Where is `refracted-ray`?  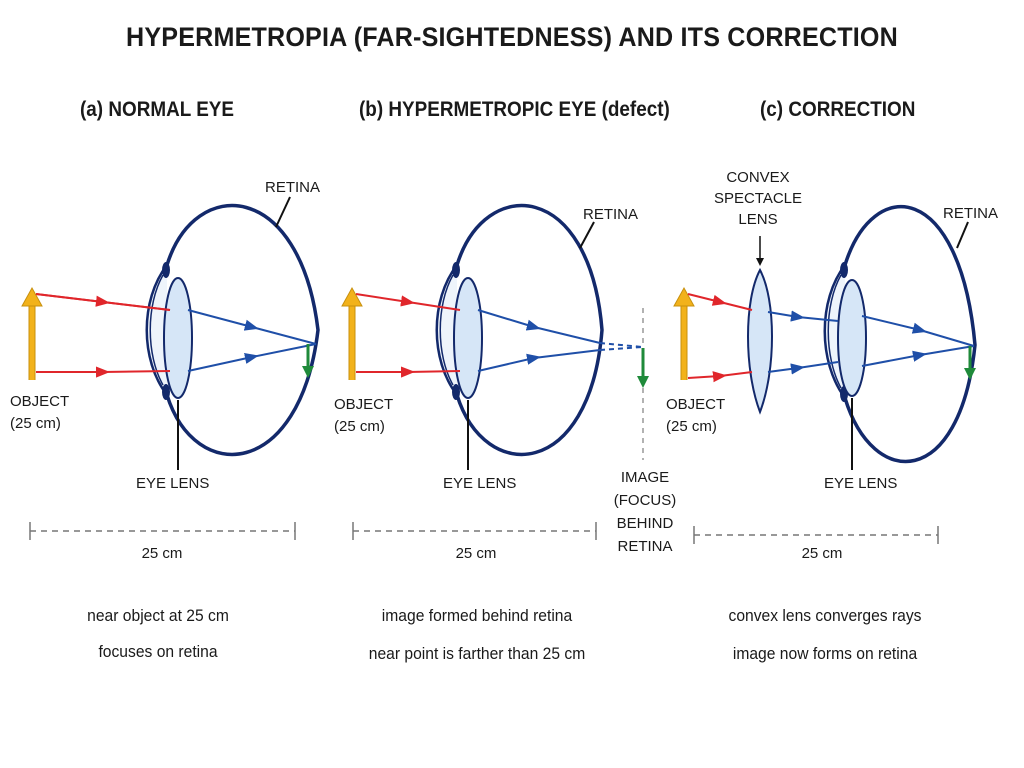
refracted-ray is located at coordinates (252, 327).